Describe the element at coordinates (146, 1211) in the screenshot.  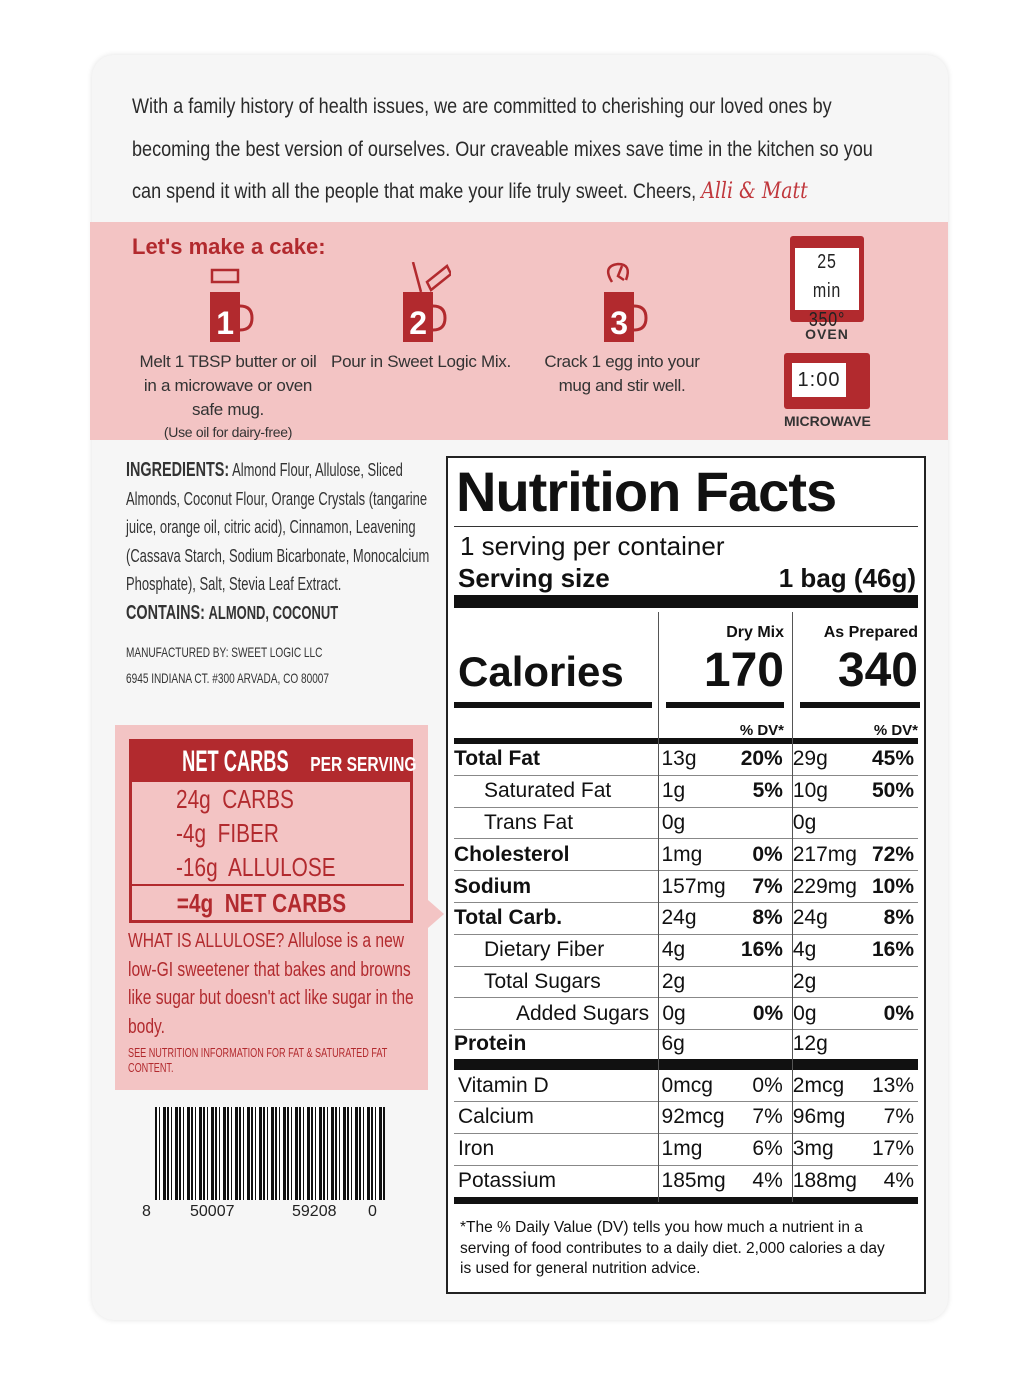
I see `barcode-digit: 8` at that location.